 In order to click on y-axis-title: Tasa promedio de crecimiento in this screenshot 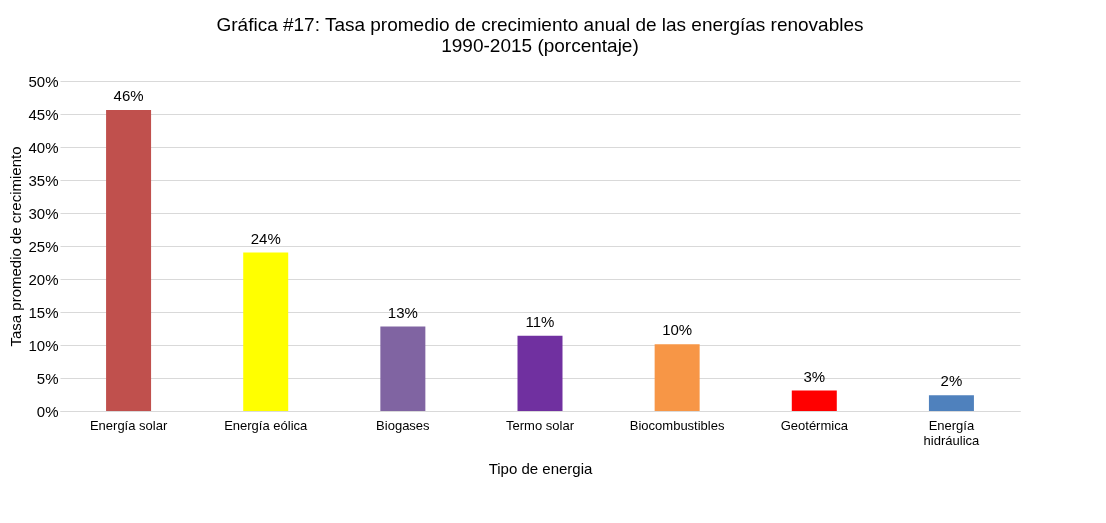, I will do `click(16, 246)`.